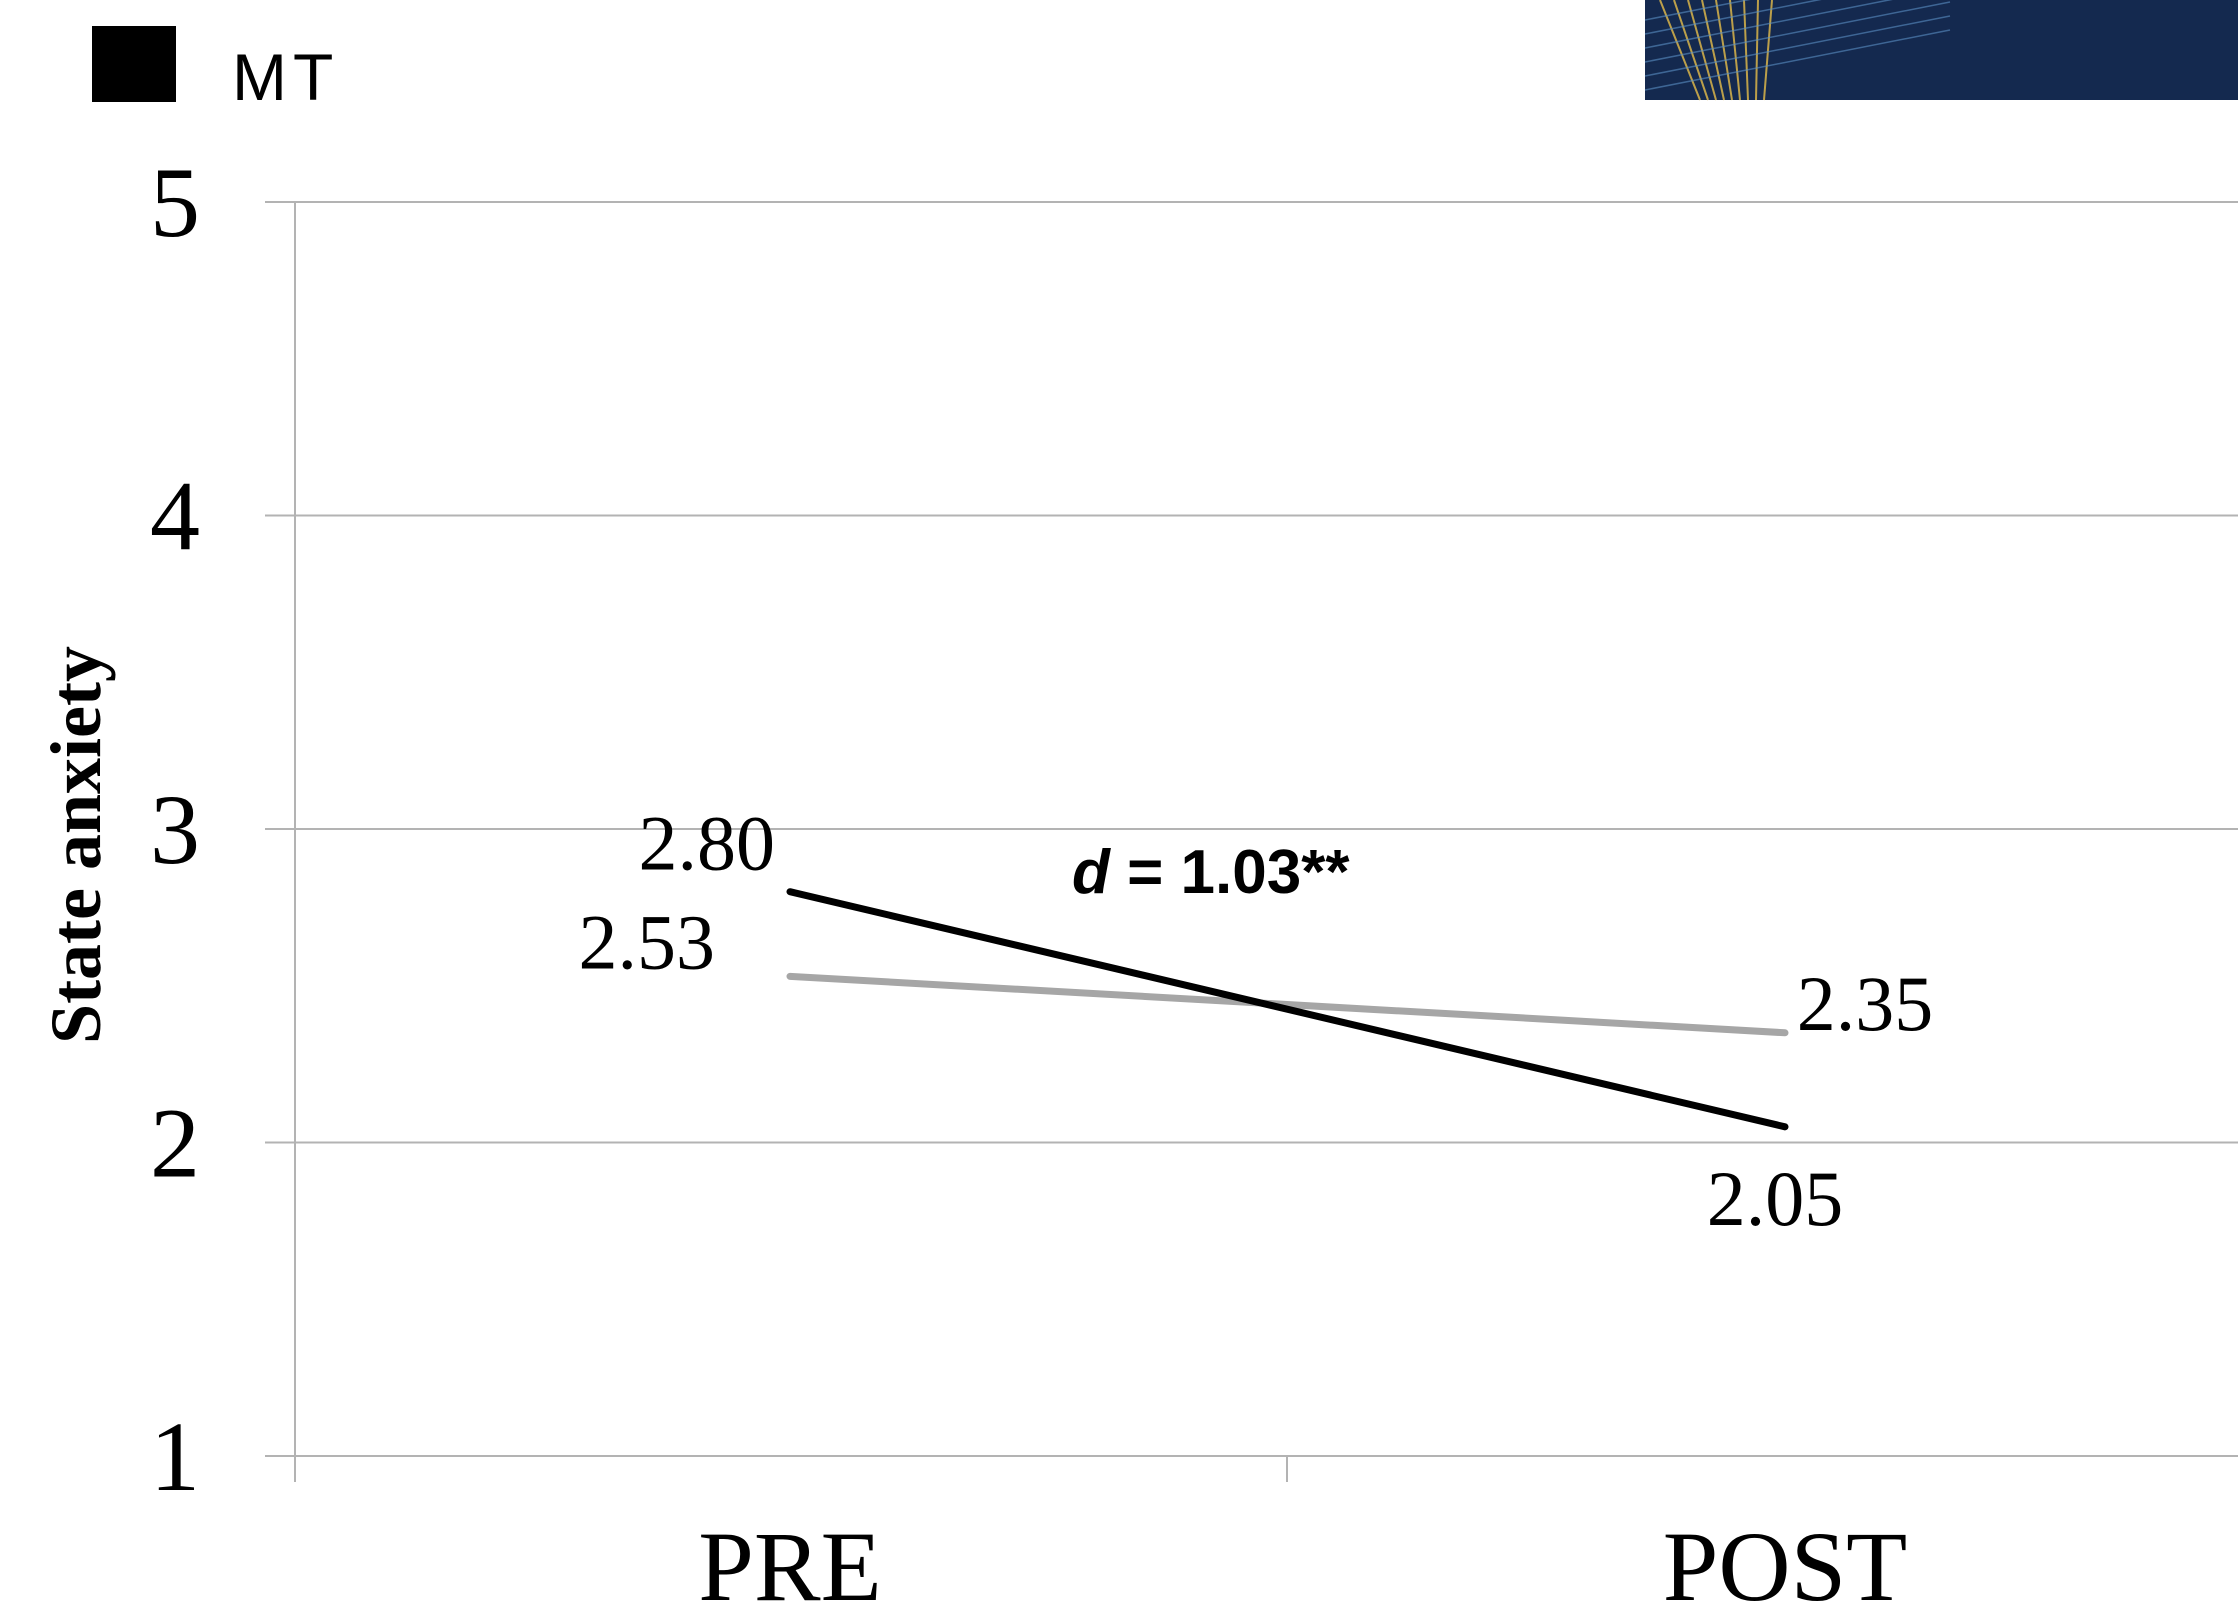  I want to click on series-line-comparison, so click(1287, 1004).